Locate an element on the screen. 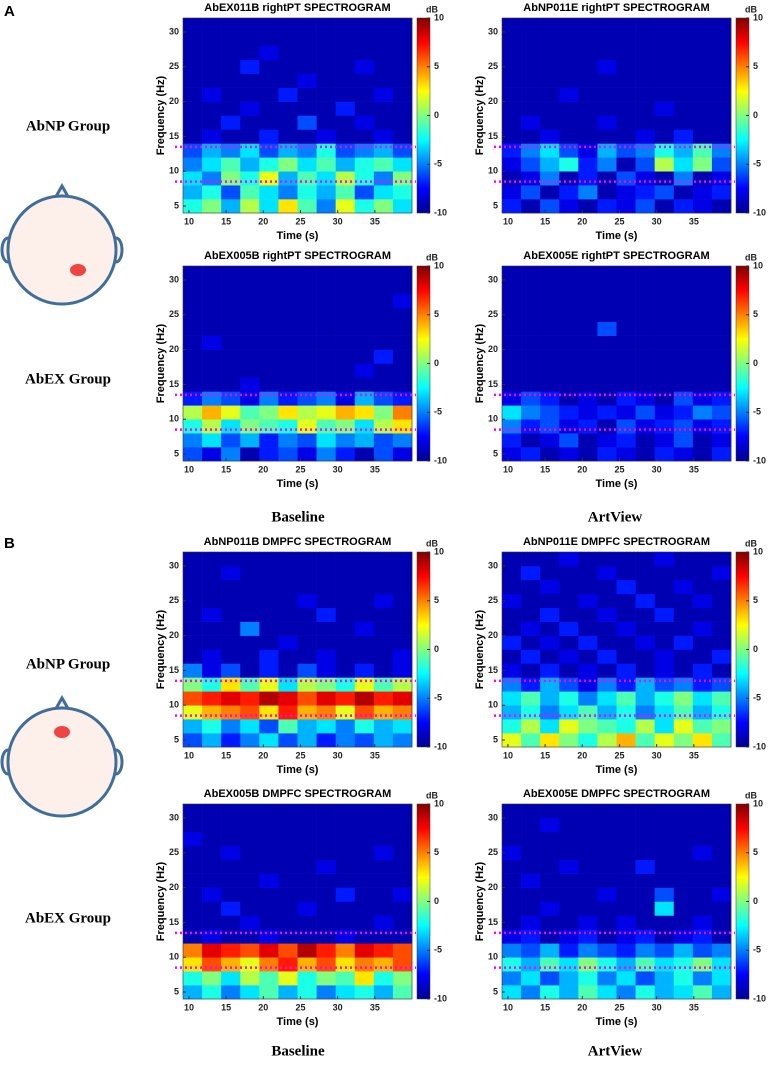 Image resolution: width=770 pixels, height=1068 pixels. colorbar-tick-label: -10 is located at coordinates (759, 460).